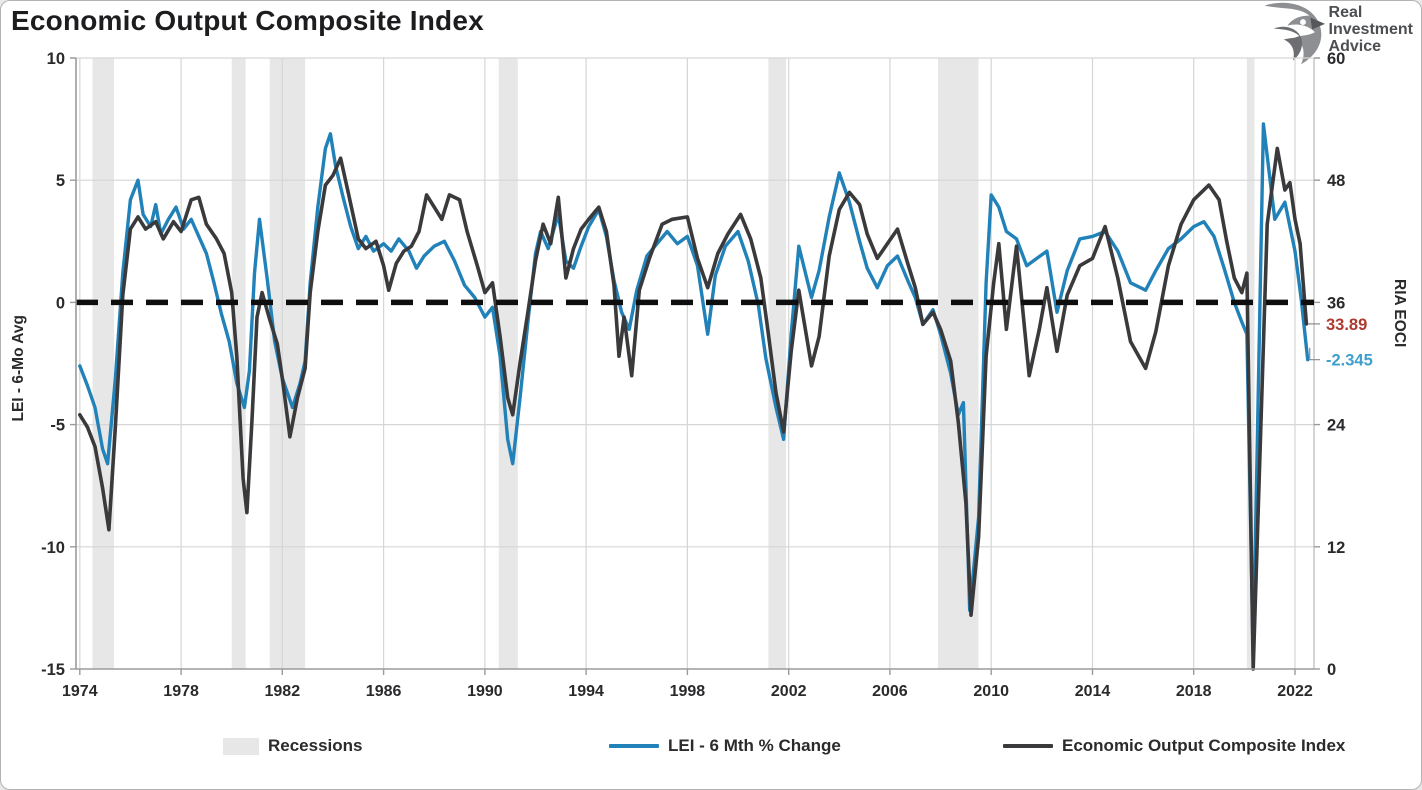  What do you see at coordinates (991, 691) in the screenshot?
I see `x-axis-tick-label: 2010` at bounding box center [991, 691].